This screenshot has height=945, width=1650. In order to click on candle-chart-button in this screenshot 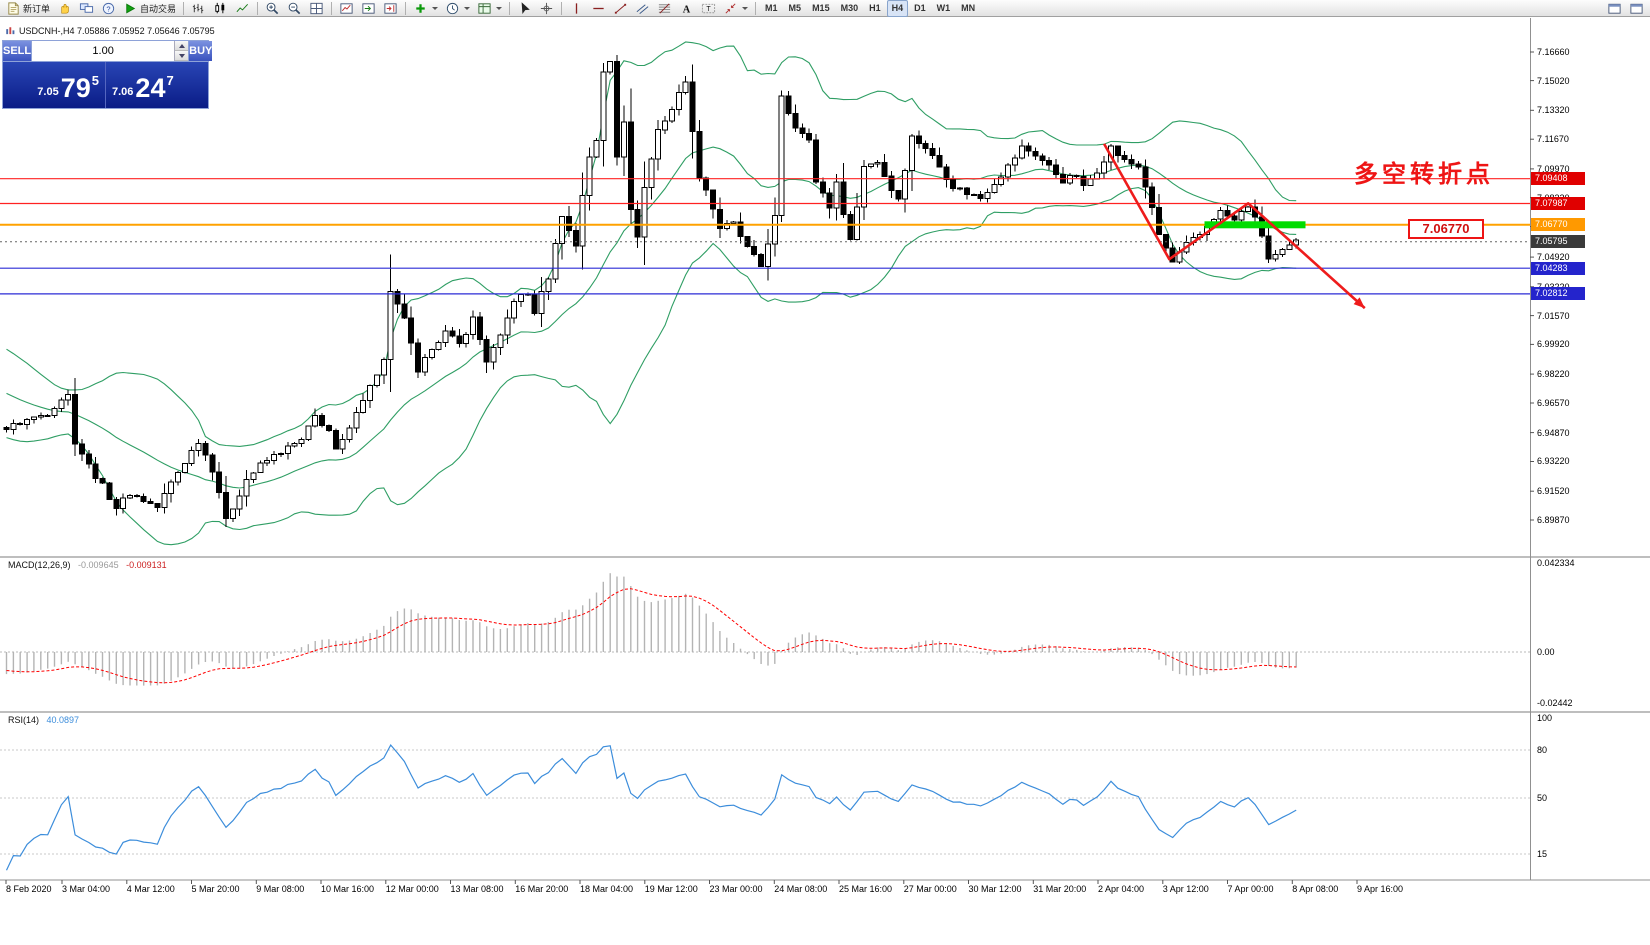, I will do `click(220, 8)`.